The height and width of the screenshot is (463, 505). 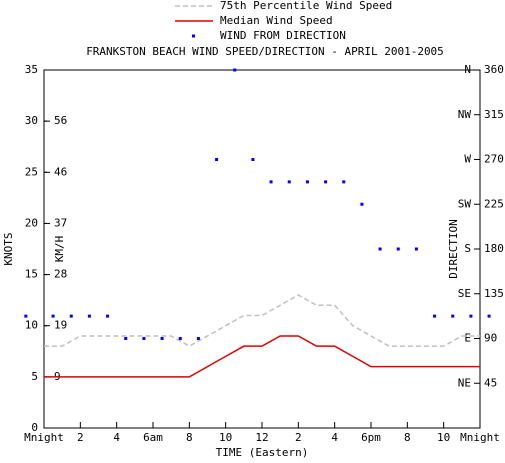 What do you see at coordinates (60, 171) in the screenshot?
I see `kmh-tick-label: 46` at bounding box center [60, 171].